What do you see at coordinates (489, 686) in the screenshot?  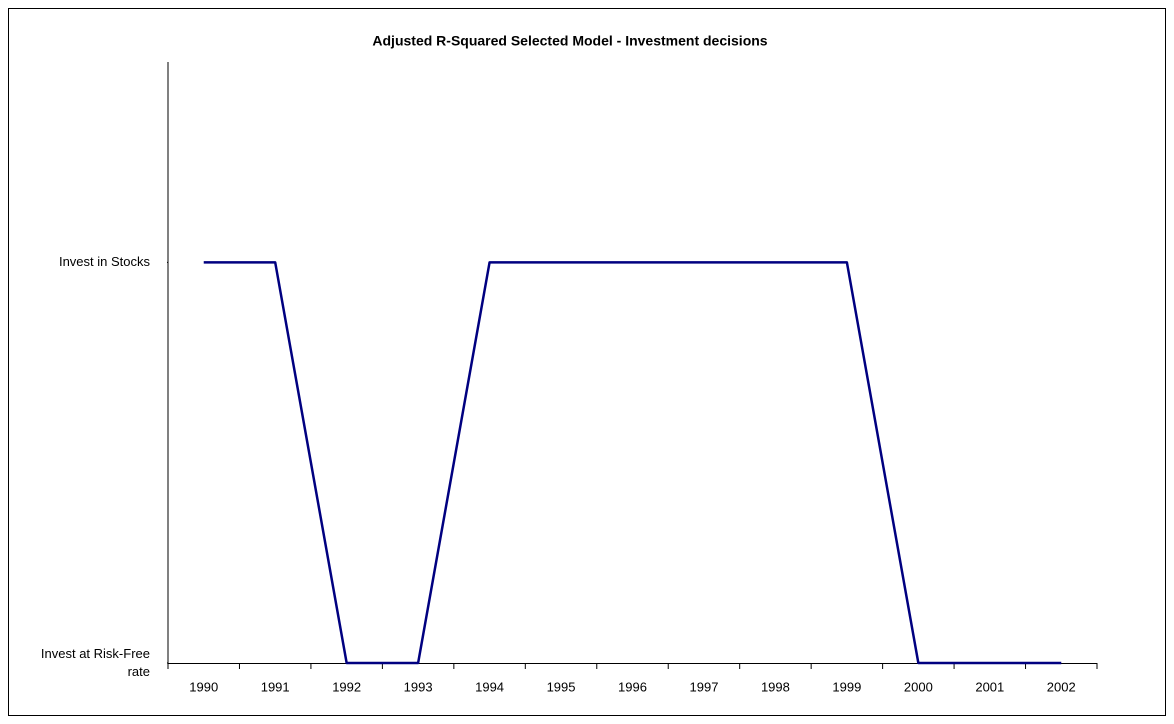 I see `x-tick-label: 1994` at bounding box center [489, 686].